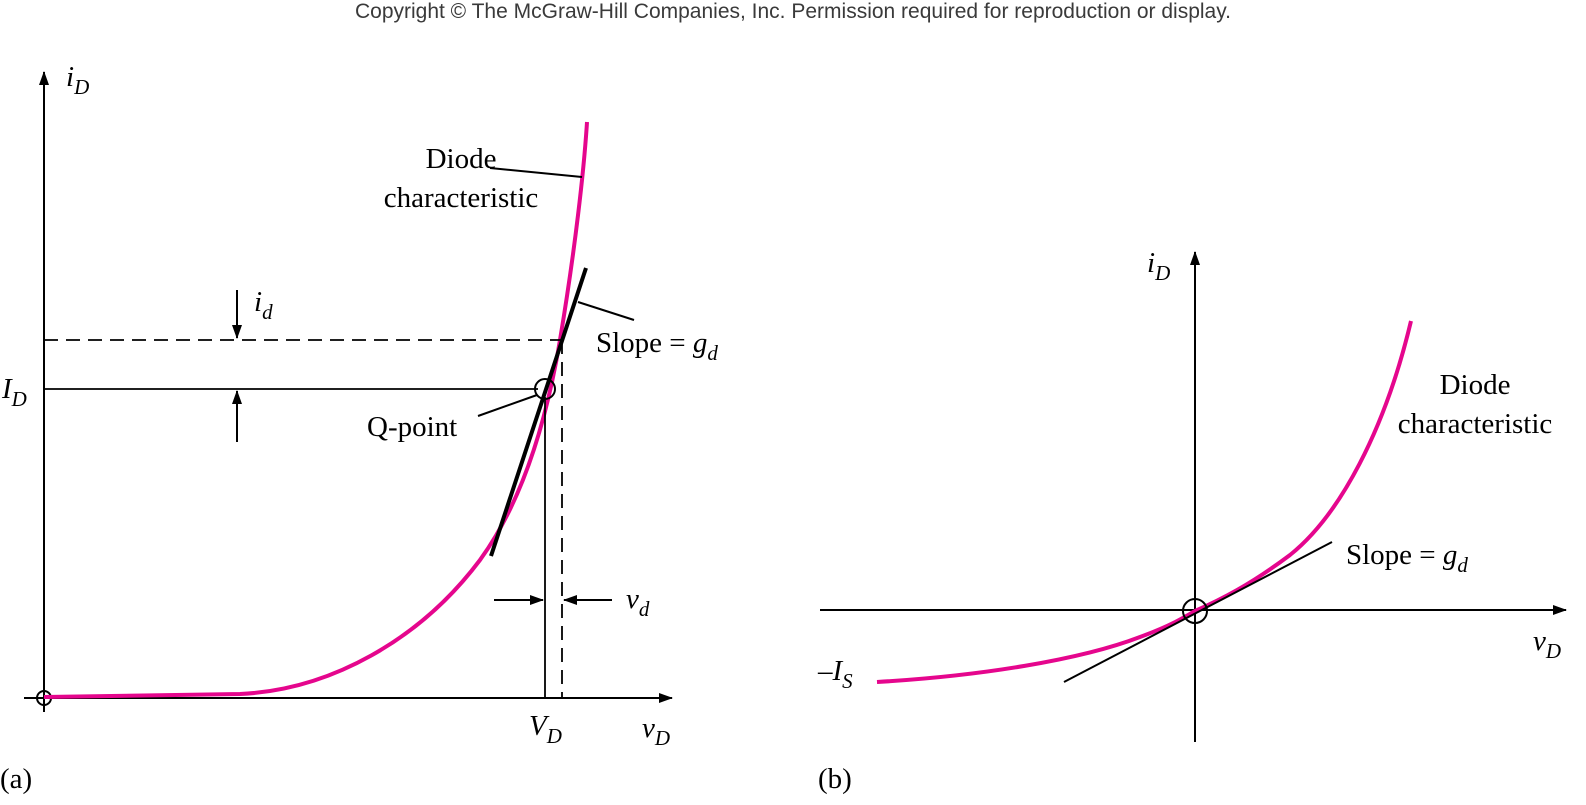 The image size is (1586, 805). I want to click on panel-a-x-axis-label: vD, so click(656, 731).